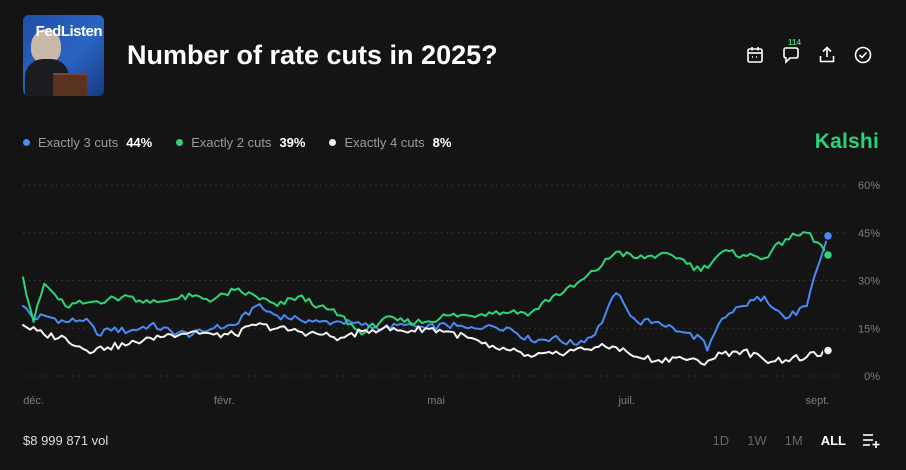 The image size is (906, 470). What do you see at coordinates (869, 186) in the screenshot?
I see `y-tick-label: 60%` at bounding box center [869, 186].